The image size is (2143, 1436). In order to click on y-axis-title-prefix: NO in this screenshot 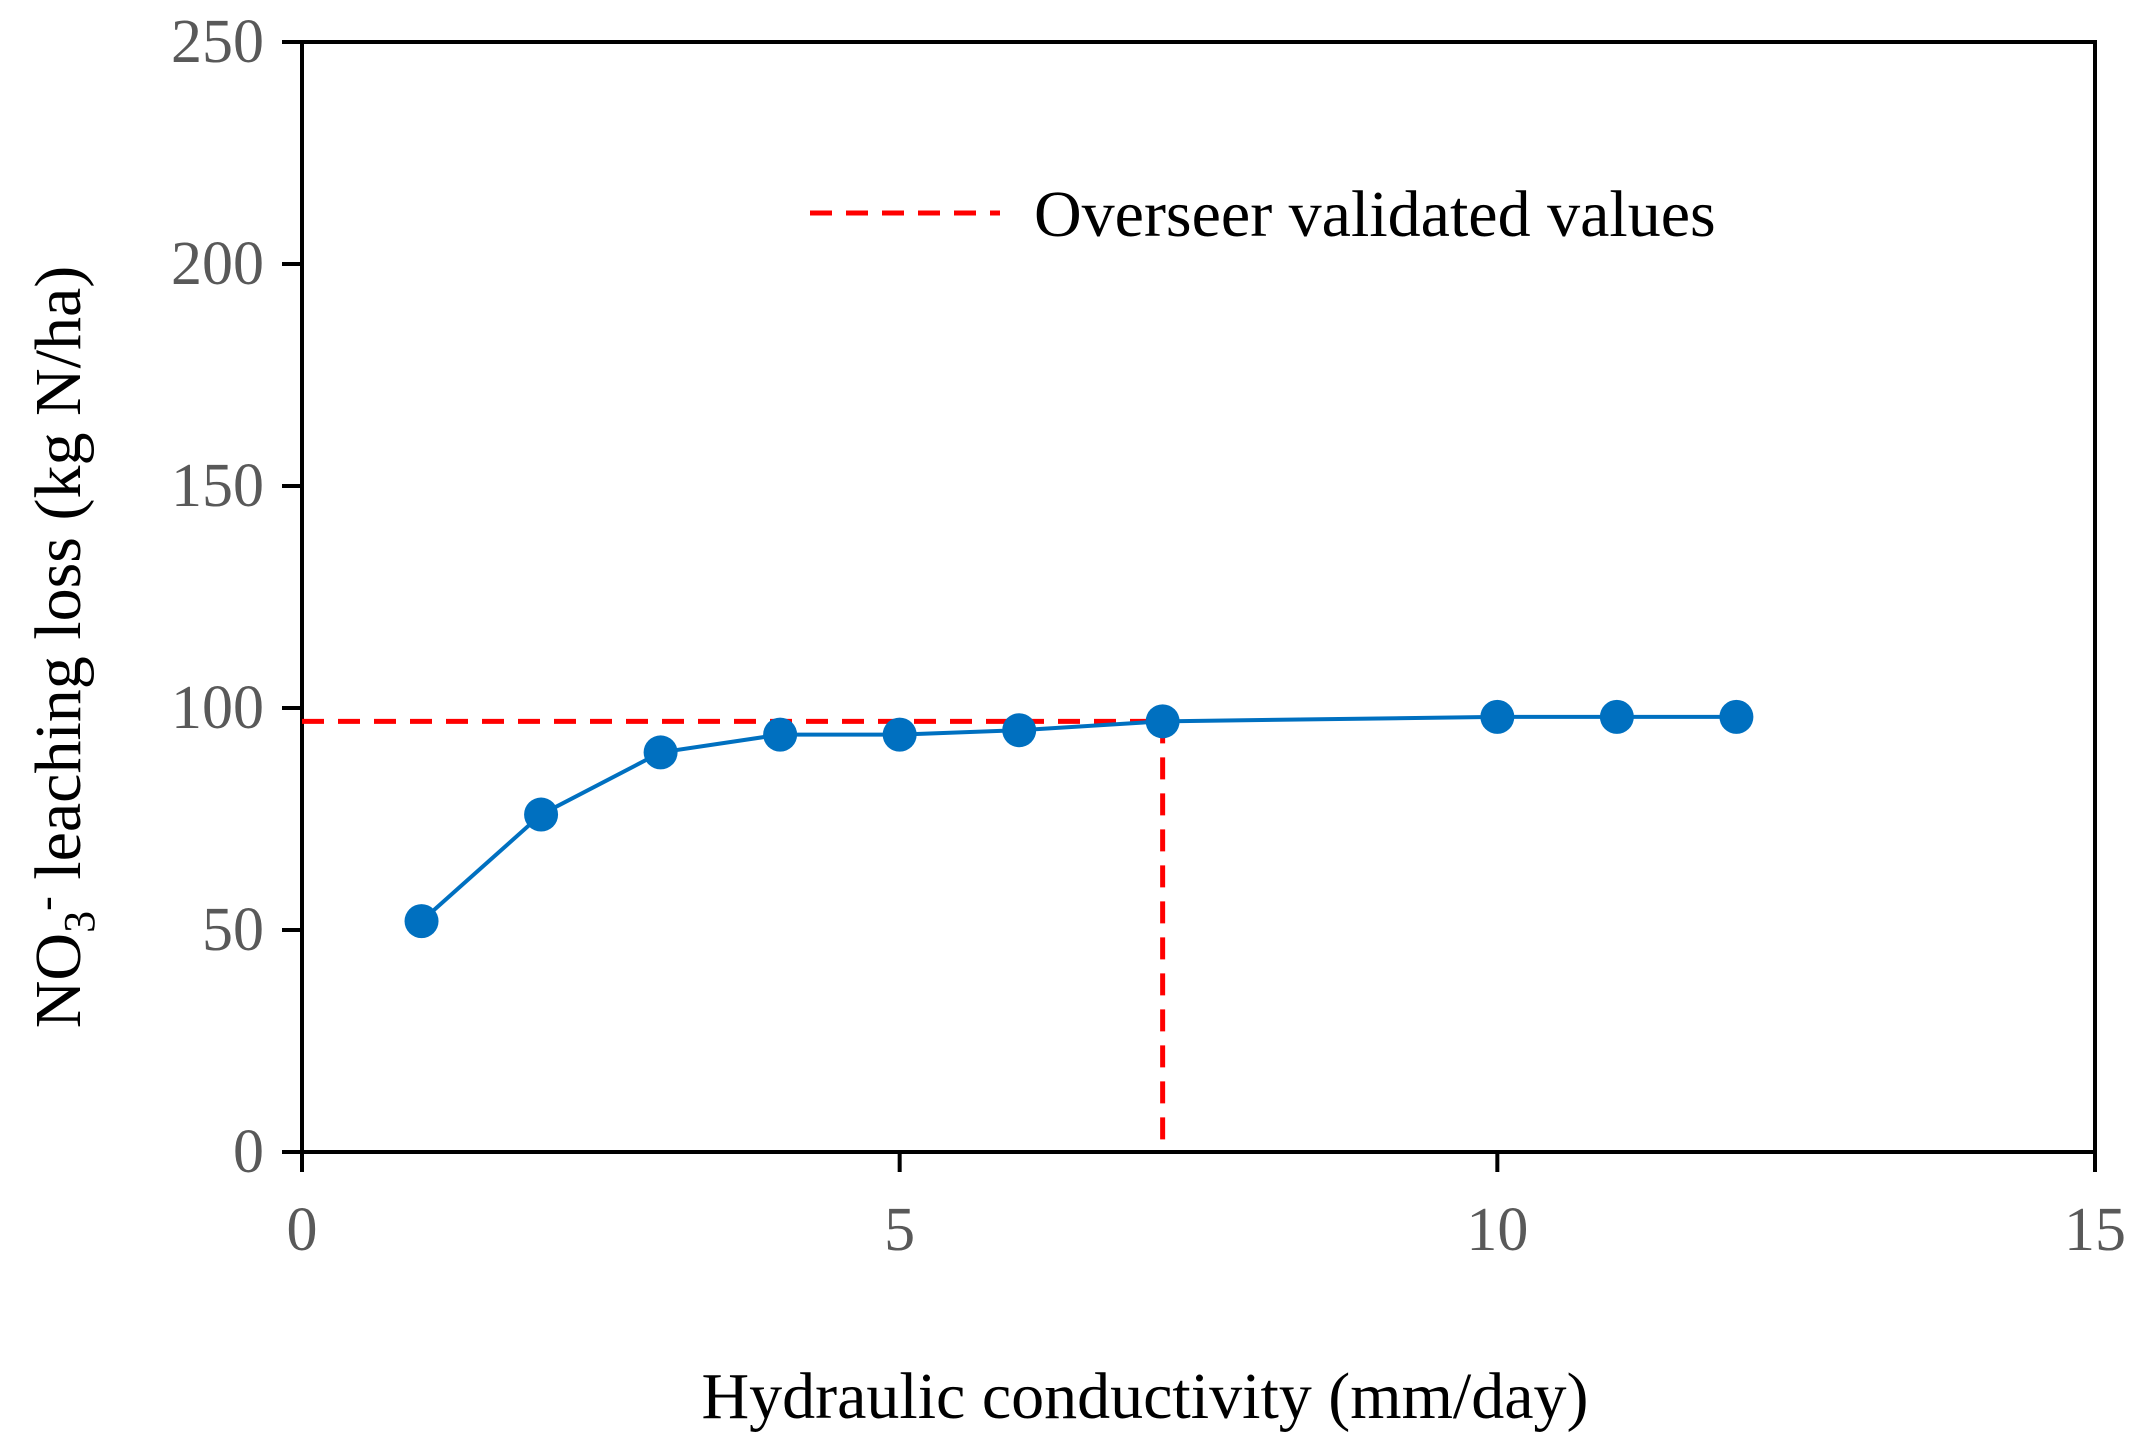, I will do `click(58, 980)`.